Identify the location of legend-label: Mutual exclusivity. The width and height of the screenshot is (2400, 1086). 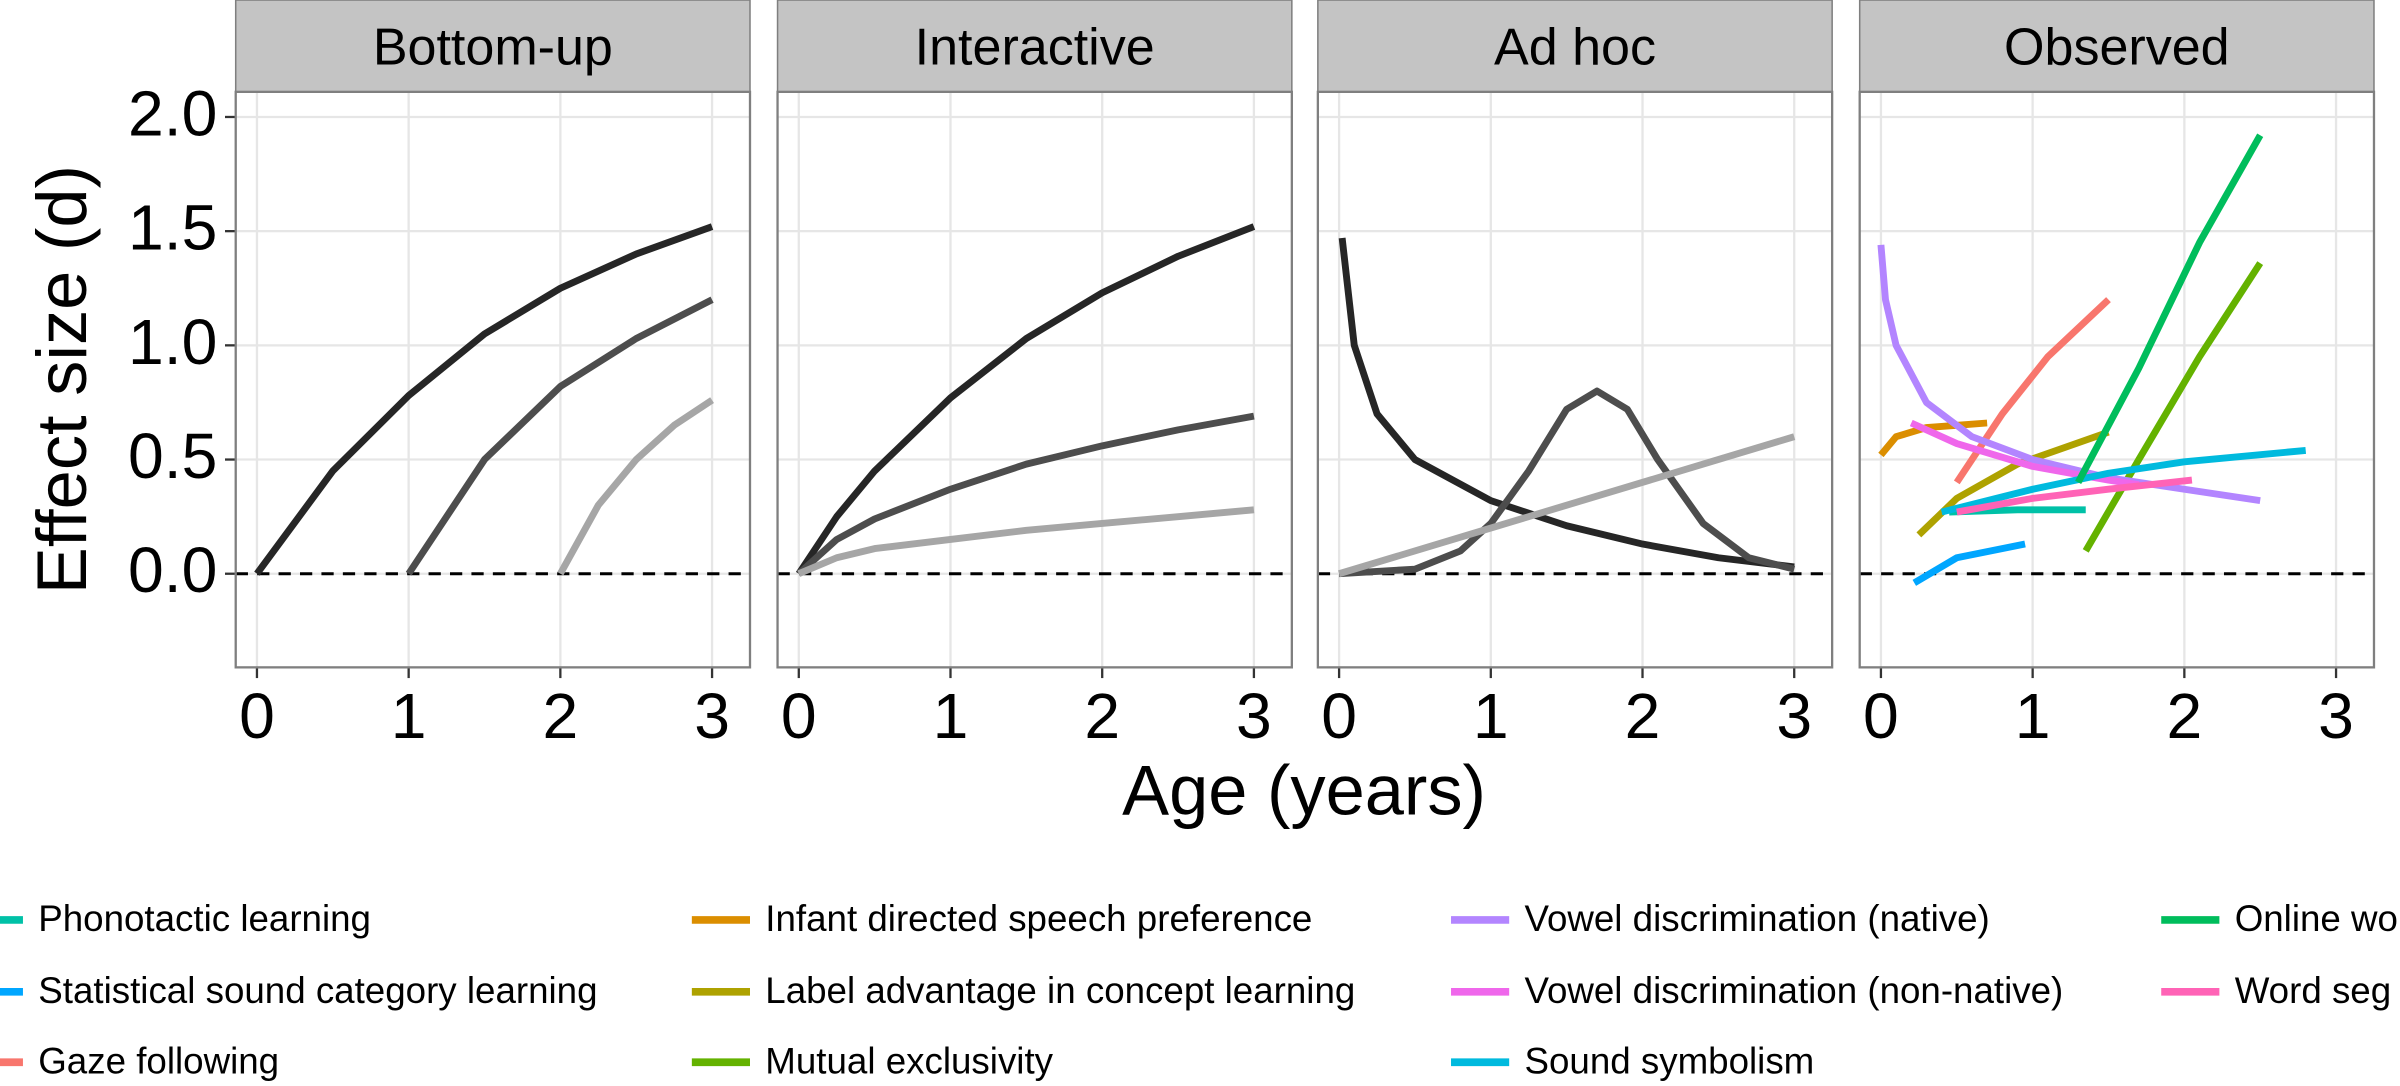
(909, 1060).